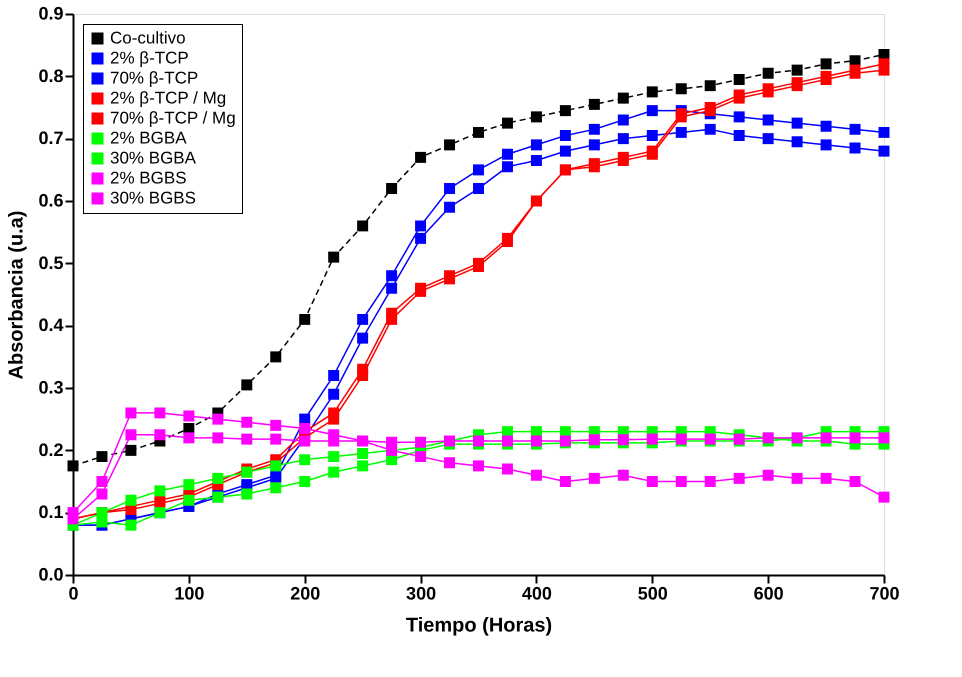  Describe the element at coordinates (51, 14) in the screenshot. I see `y-tick-label: 0.9` at that location.